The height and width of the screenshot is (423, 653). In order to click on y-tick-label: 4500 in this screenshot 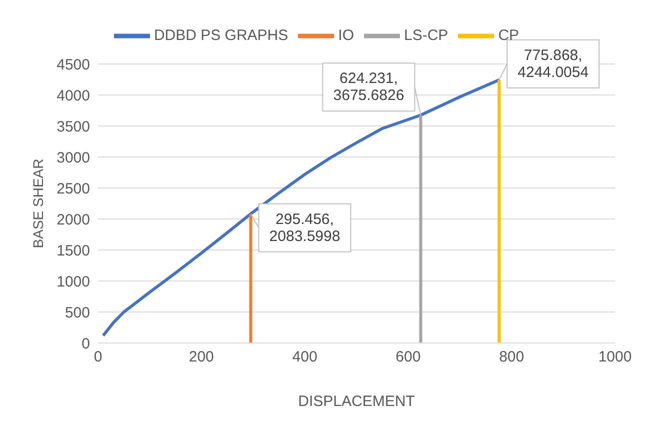, I will do `click(73, 65)`.